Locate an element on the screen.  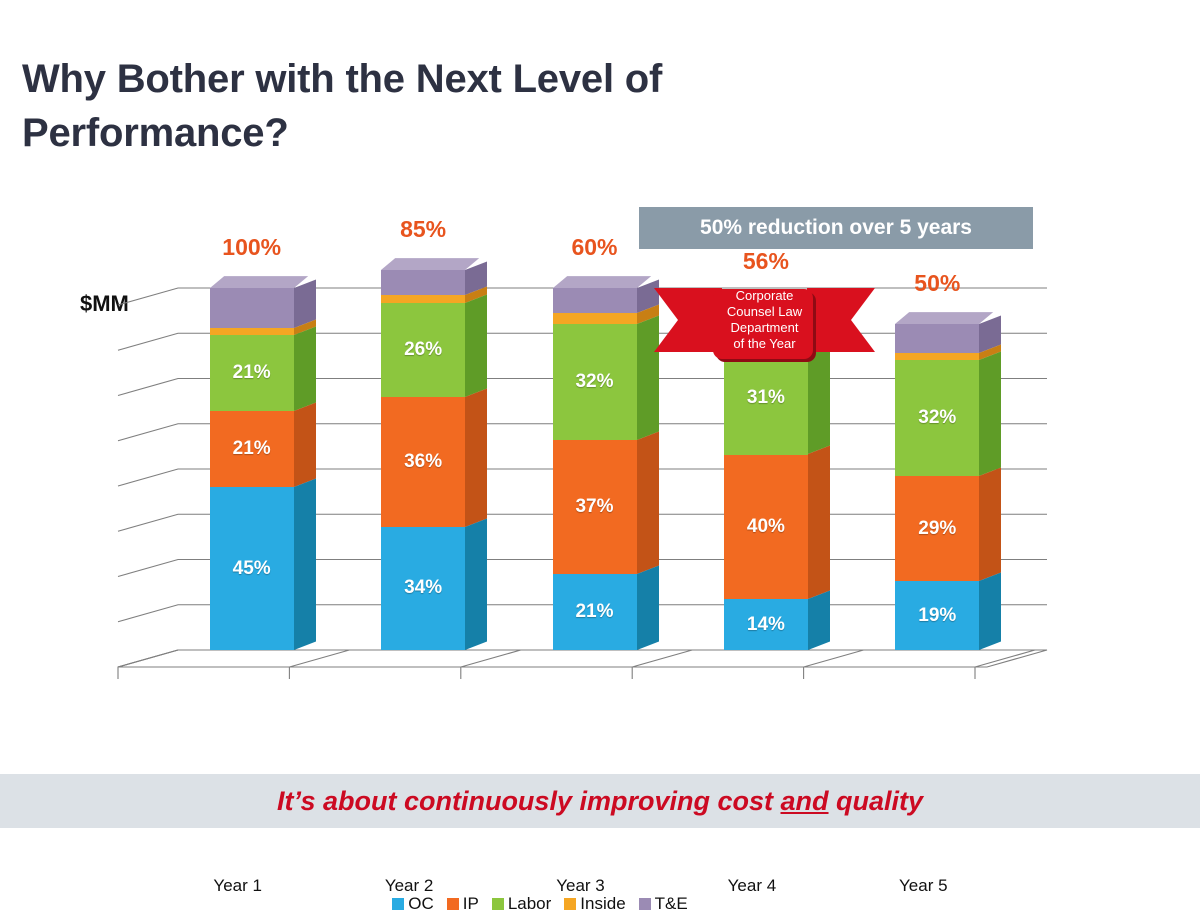
bar-segment-labor: 21% is located at coordinates (251, 373).